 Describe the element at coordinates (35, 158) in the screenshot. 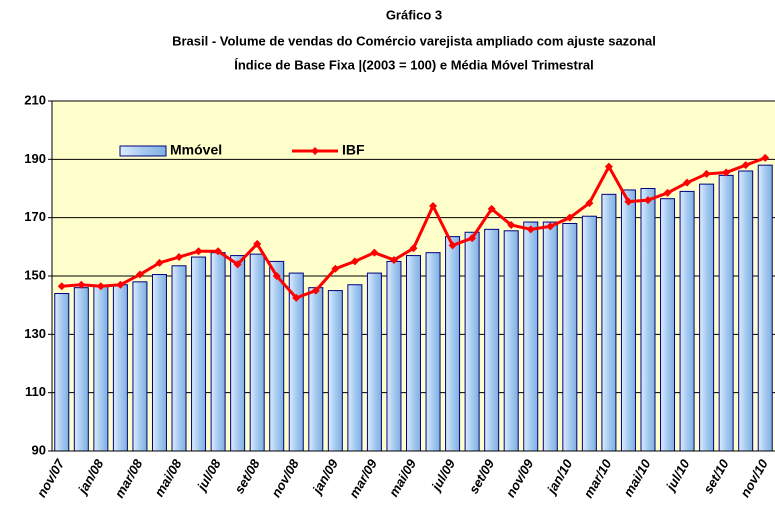

I see `y-tick-label: 190` at that location.